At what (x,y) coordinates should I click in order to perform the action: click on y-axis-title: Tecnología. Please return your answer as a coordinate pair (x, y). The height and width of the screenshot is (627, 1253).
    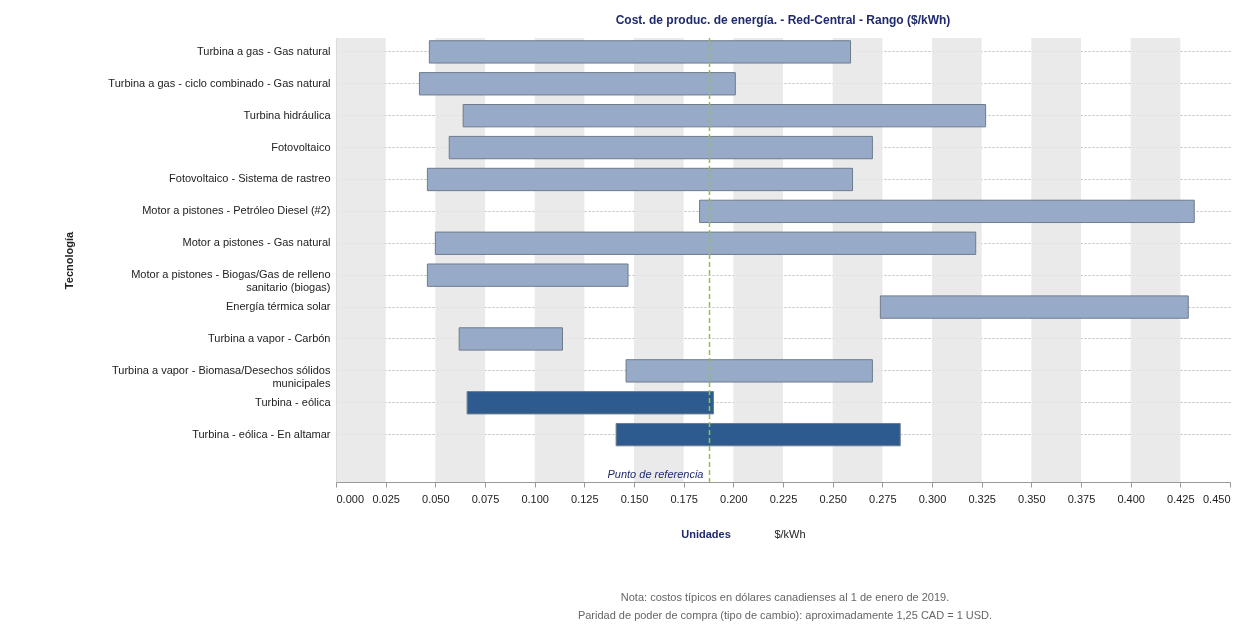
    Looking at the image, I should click on (68, 260).